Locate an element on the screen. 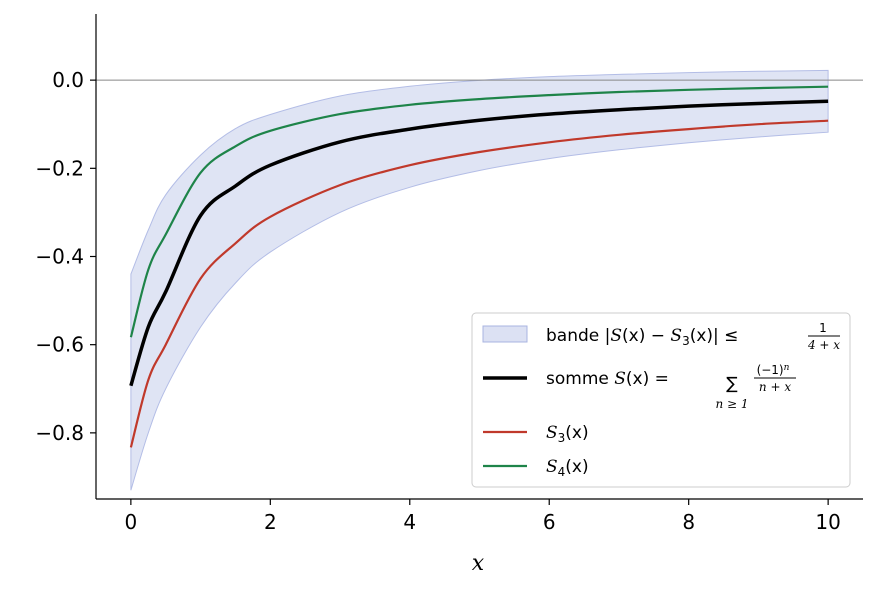  legend-sum-index: n ≥ 1 is located at coordinates (731, 404).